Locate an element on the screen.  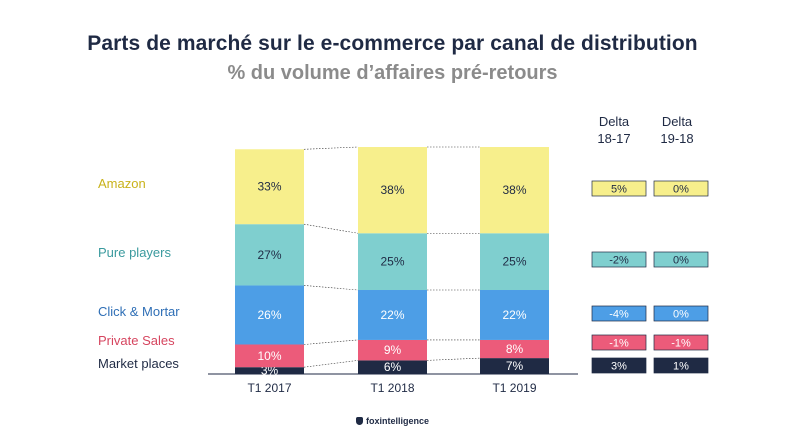
fox-icon is located at coordinates (359, 421).